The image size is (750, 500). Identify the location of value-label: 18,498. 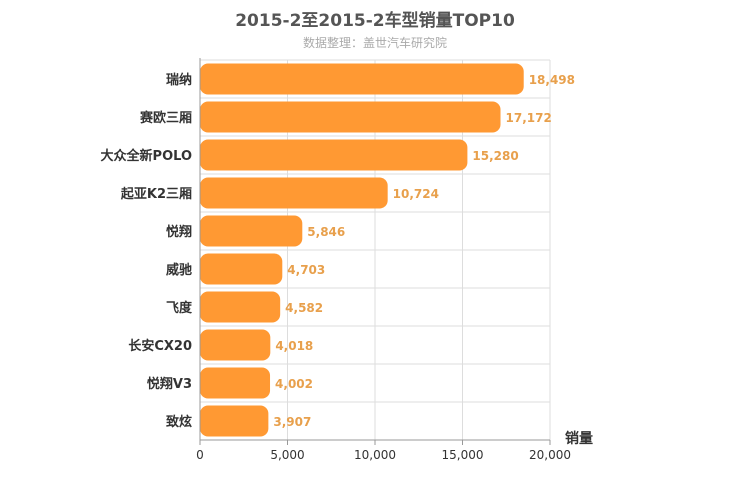
(552, 80).